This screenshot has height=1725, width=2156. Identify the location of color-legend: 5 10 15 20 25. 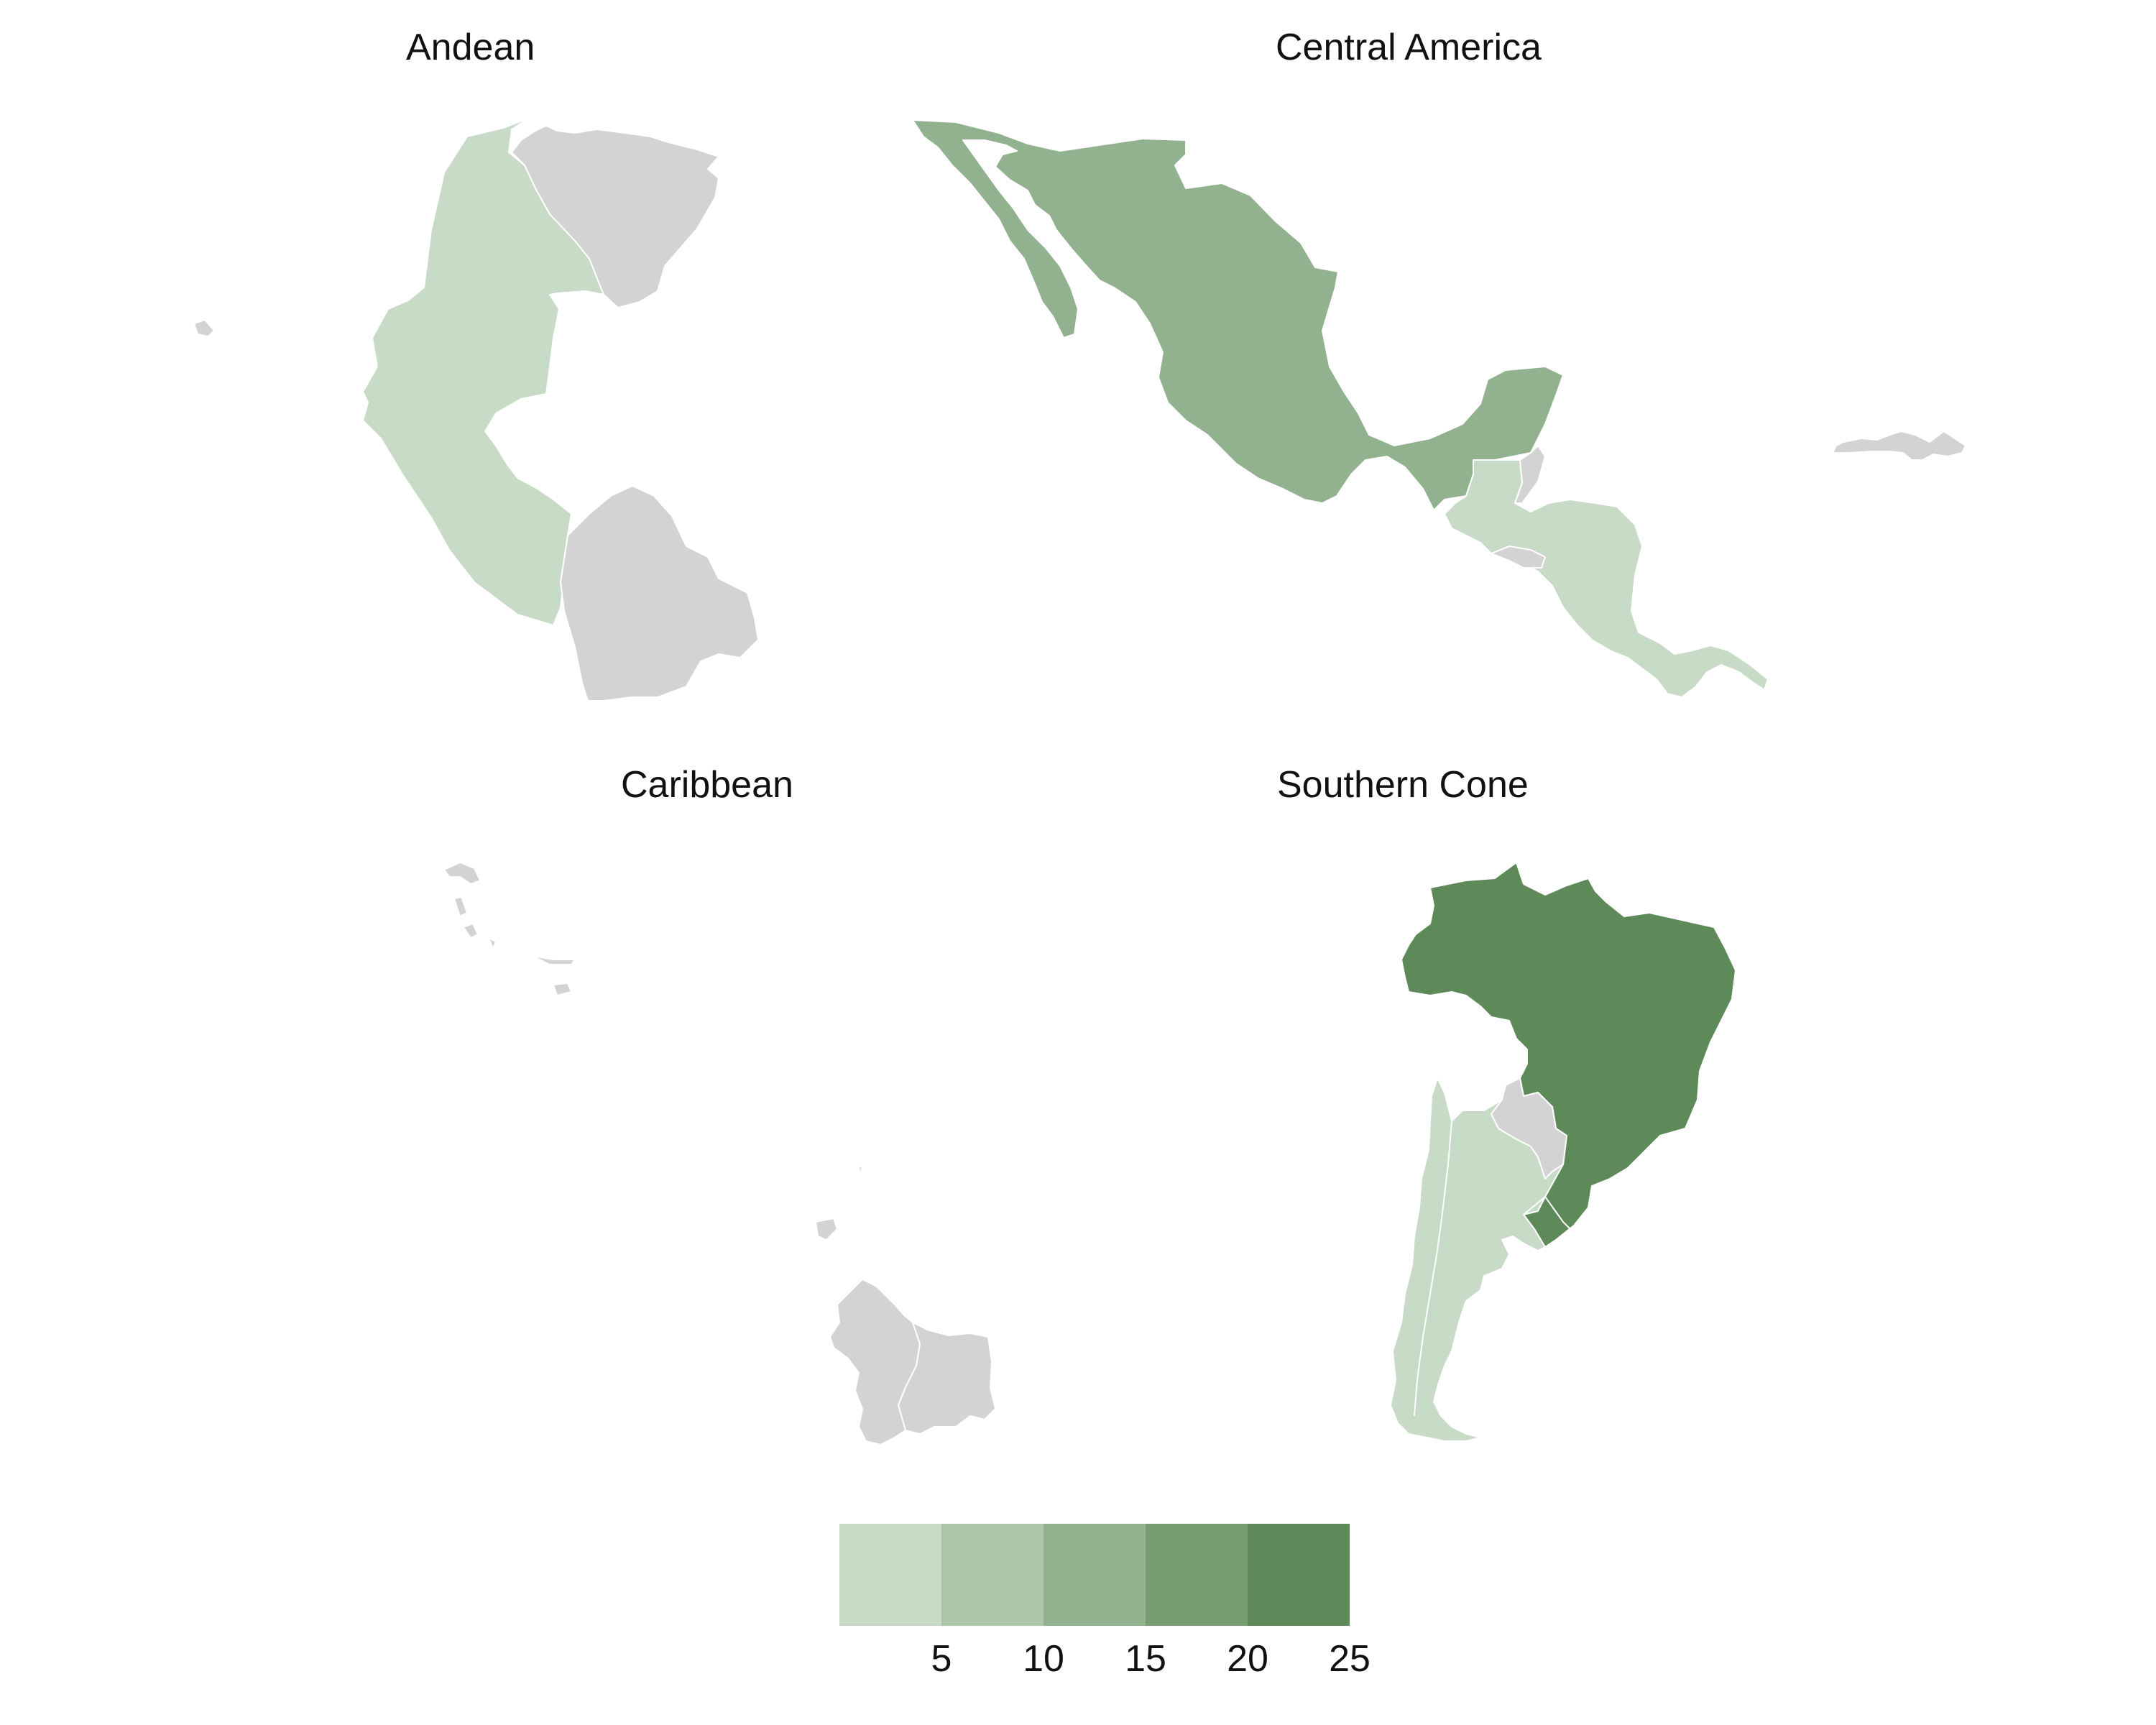
(1104, 1610).